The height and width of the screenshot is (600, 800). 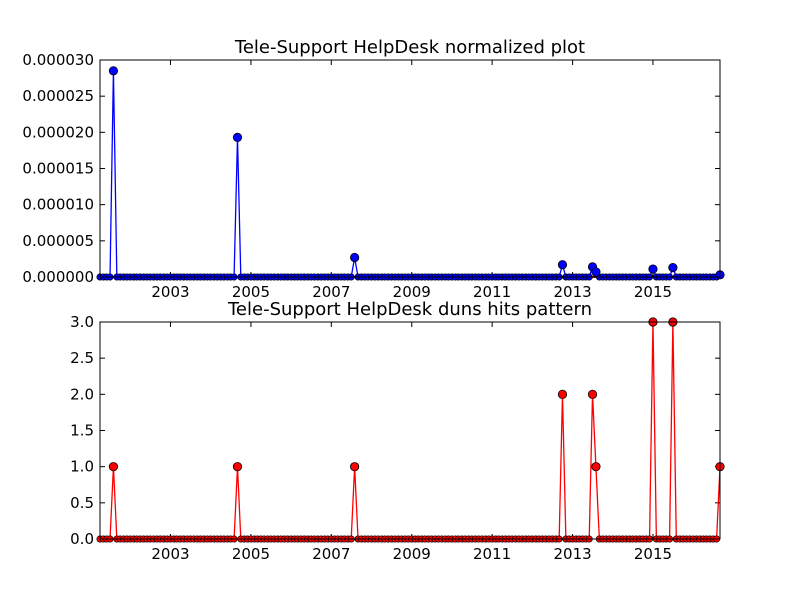 I want to click on normalized-plot-xtick-label: 2005, so click(x=251, y=292).